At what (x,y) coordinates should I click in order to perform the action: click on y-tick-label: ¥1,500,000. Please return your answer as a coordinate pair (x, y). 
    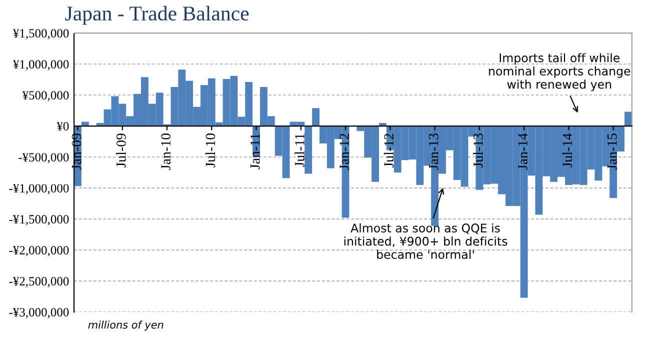
    Looking at the image, I should click on (40, 34).